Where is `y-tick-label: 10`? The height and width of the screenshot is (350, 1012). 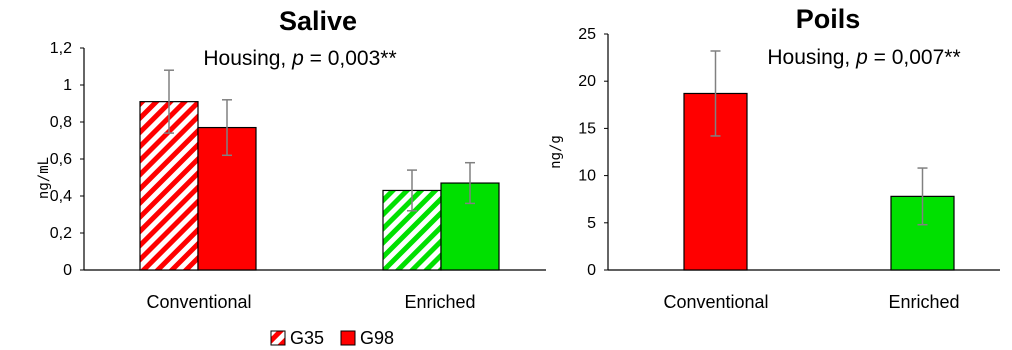
y-tick-label: 10 is located at coordinates (587, 176).